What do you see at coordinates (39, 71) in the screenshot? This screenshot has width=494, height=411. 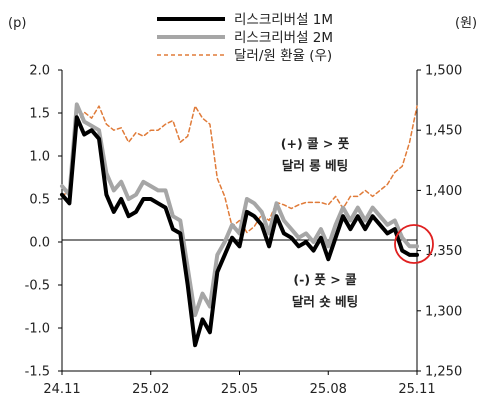 I see `left-tick-label: 2.0` at bounding box center [39, 71].